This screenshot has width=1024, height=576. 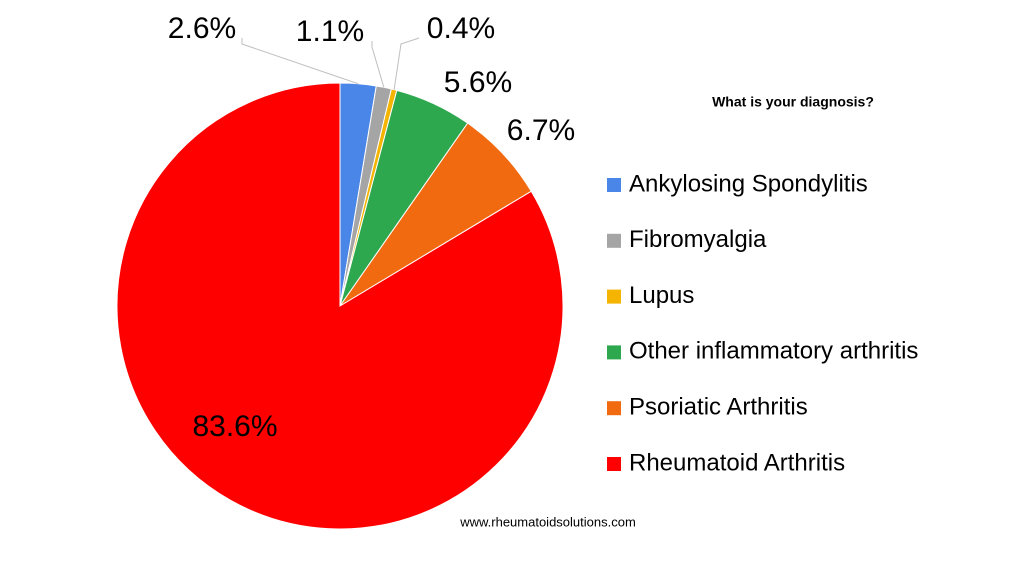 What do you see at coordinates (737, 462) in the screenshot?
I see `legend-label: Rheumatoid Arthritis` at bounding box center [737, 462].